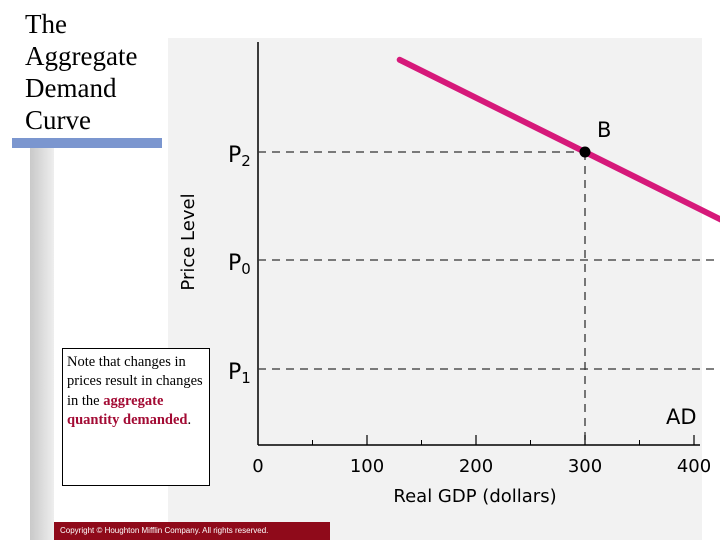 This screenshot has height=540, width=720. What do you see at coordinates (257, 466) in the screenshot?
I see `x-tick-label: 0` at bounding box center [257, 466].